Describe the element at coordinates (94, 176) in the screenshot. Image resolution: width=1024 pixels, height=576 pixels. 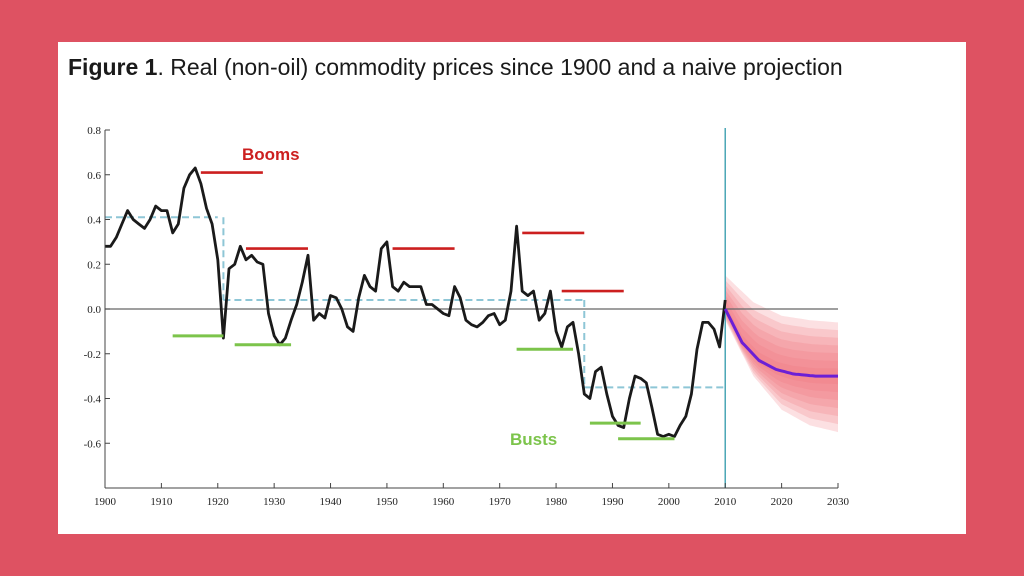
I see `y-tick-label: 0.6` at that location.